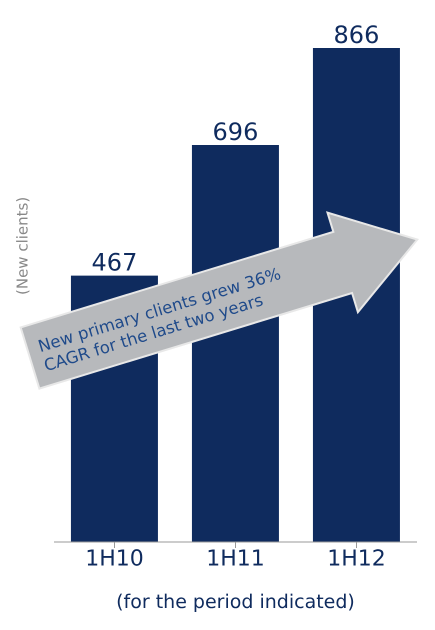 Image resolution: width=435 pixels, height=630 pixels. I want to click on x-tick-label: 1H12, so click(356, 559).